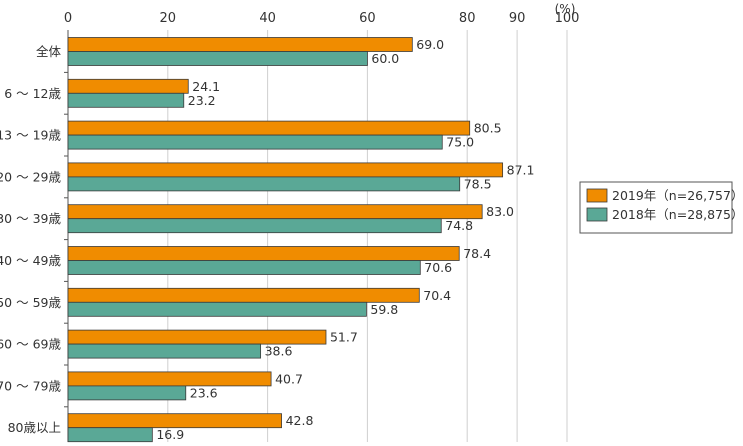  Describe the element at coordinates (34, 427) in the screenshot. I see `category-label: 80歳以上` at that location.